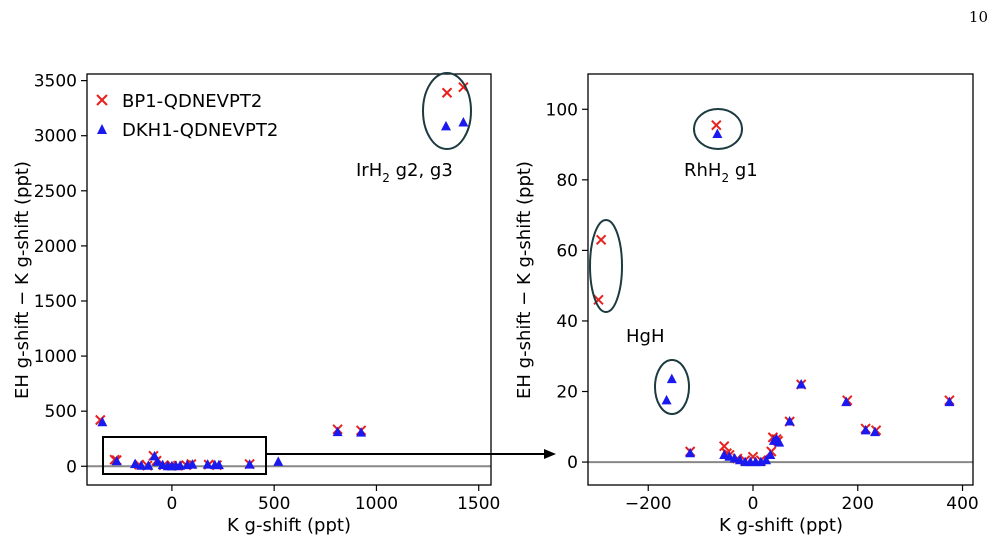 The width and height of the screenshot is (1004, 545). What do you see at coordinates (55, 302) in the screenshot?
I see `y-tick-label: 1500` at bounding box center [55, 302].